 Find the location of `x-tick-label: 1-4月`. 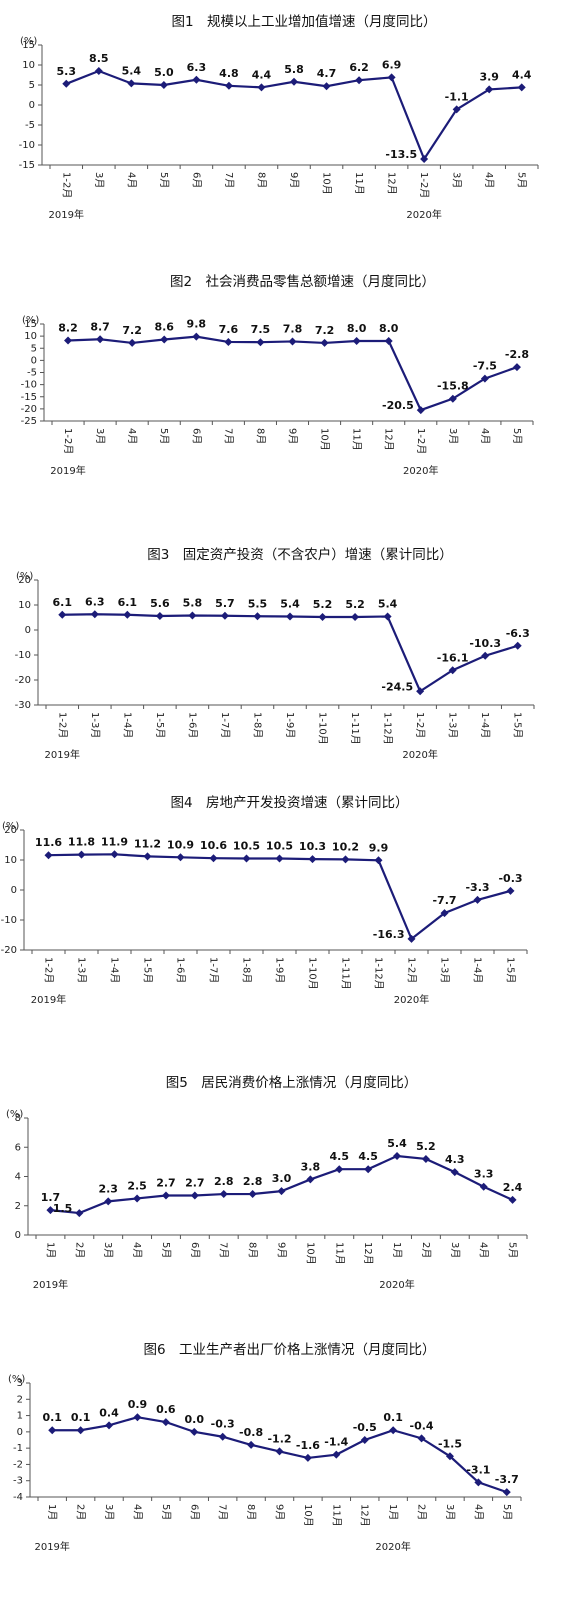

x-tick-label: 1-4月 is located at coordinates (478, 970).